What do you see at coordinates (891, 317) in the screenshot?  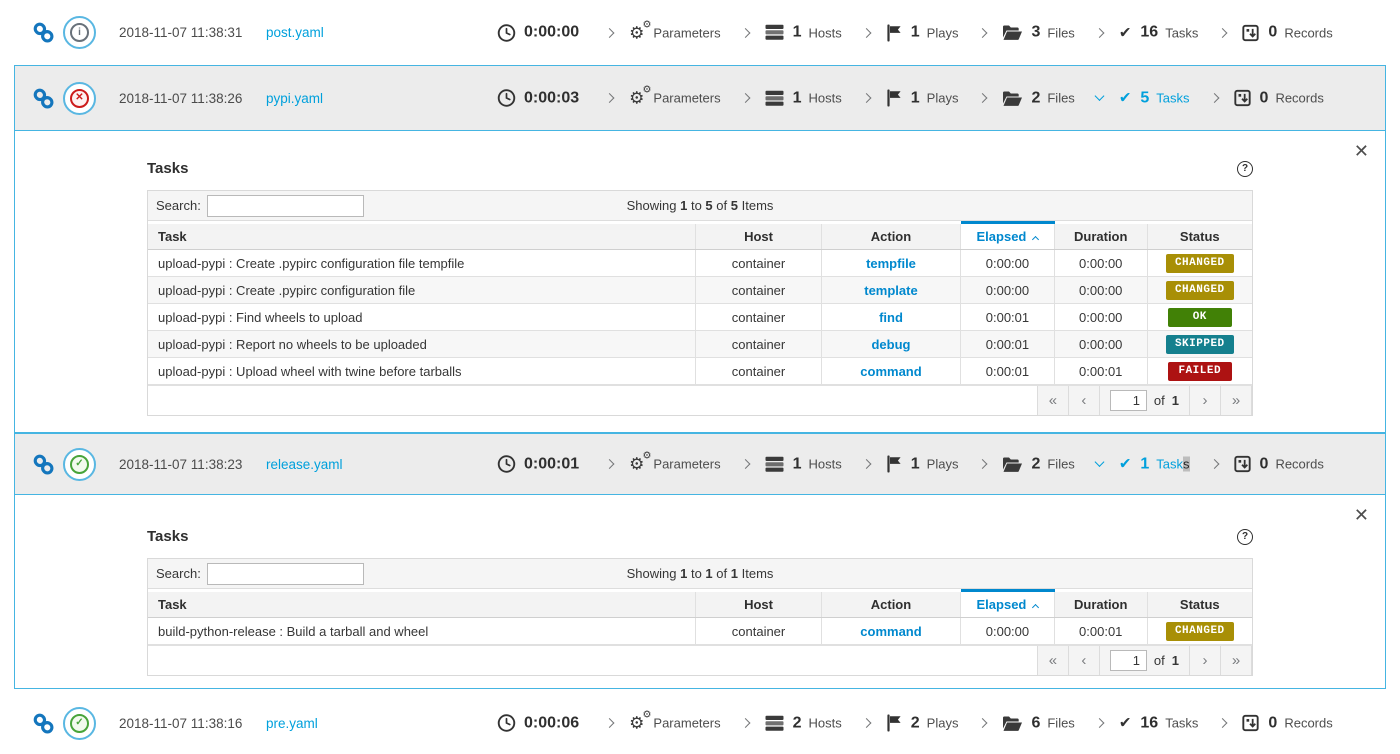 I see `action-link: find` at bounding box center [891, 317].